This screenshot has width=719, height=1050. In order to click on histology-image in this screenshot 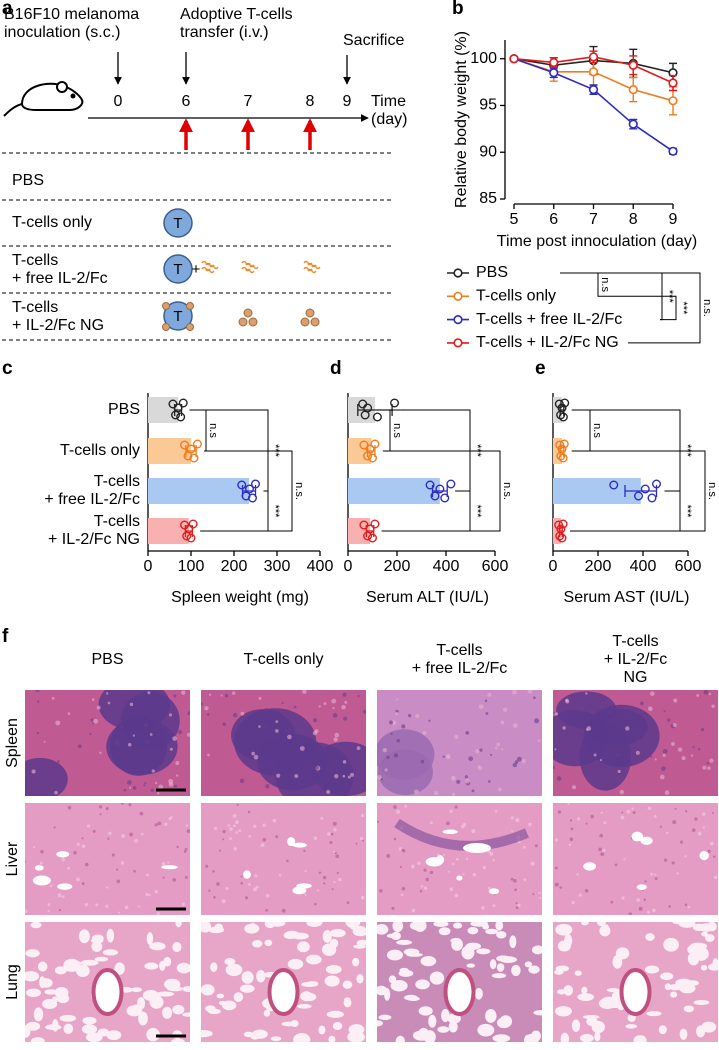, I will do `click(107, 859)`.